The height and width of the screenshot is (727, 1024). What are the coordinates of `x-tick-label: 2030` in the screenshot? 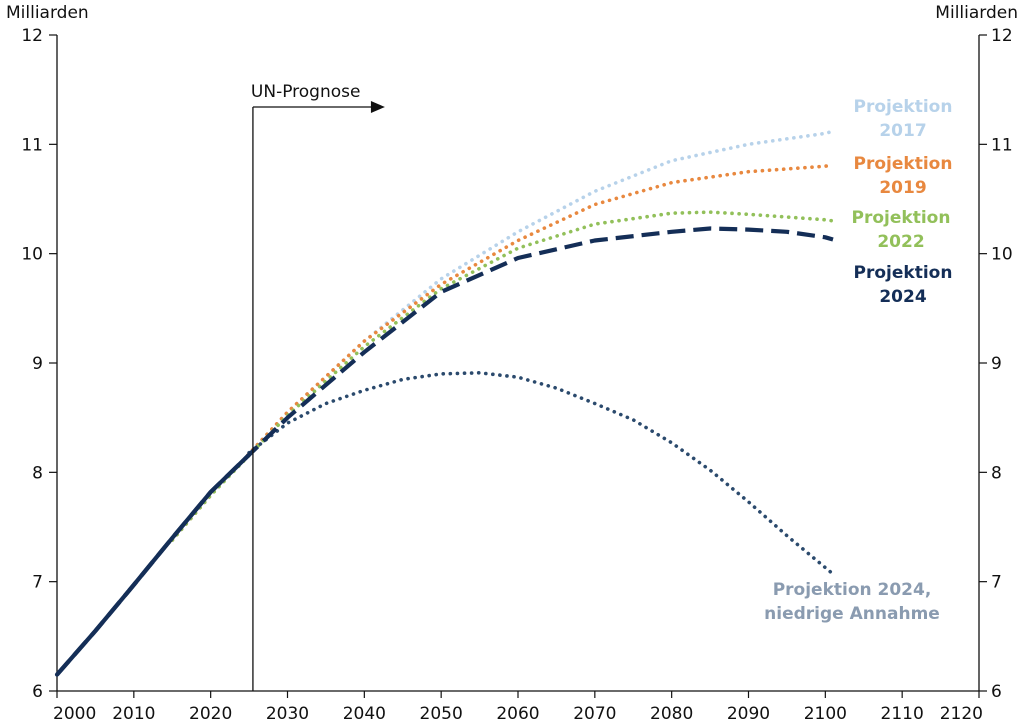 It's located at (287, 714).